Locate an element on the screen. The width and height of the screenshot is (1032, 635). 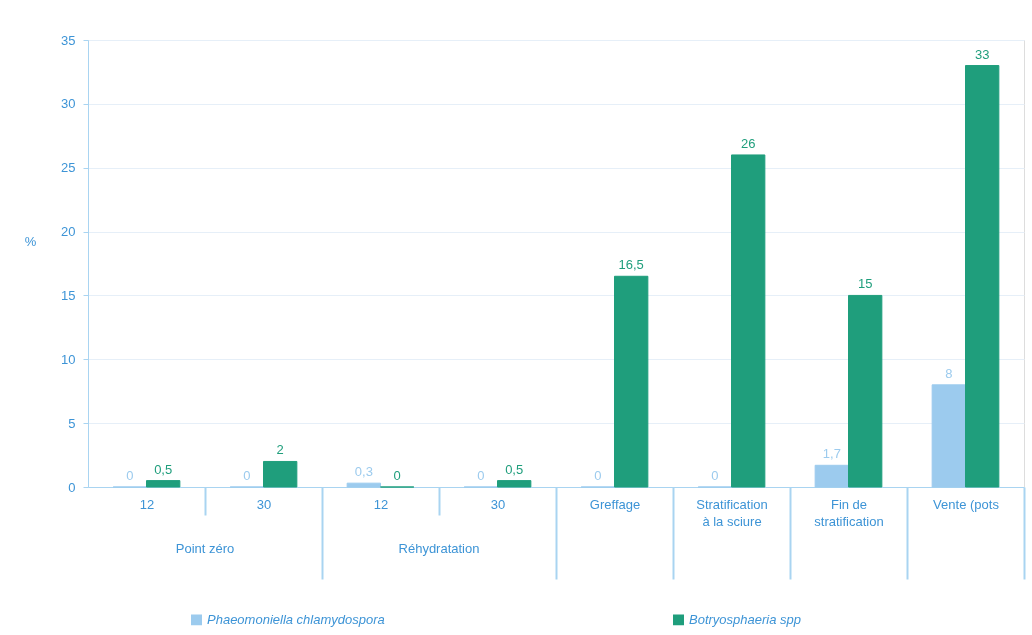
y-tick-label: 20 is located at coordinates (68, 232).